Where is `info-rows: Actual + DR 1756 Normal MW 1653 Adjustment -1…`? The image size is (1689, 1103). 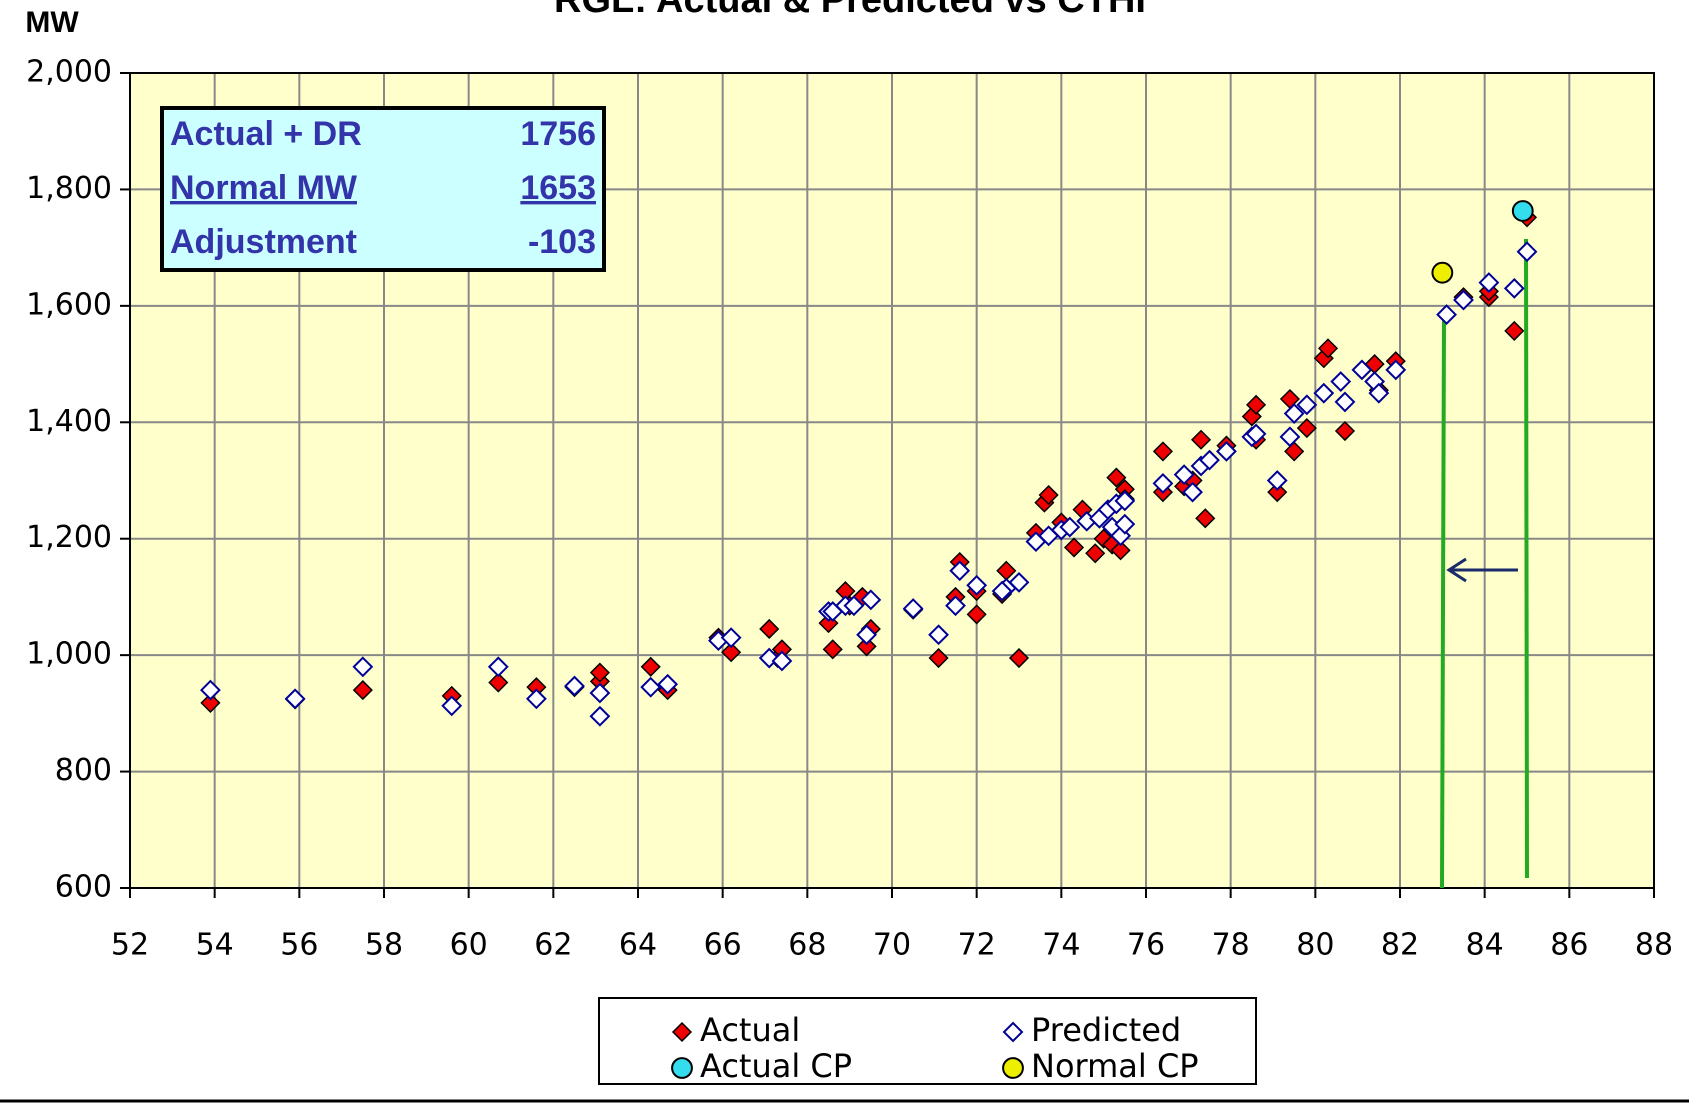 info-rows: Actual + DR 1756 Normal MW 1653 Adjustment -1… is located at coordinates (383, 188).